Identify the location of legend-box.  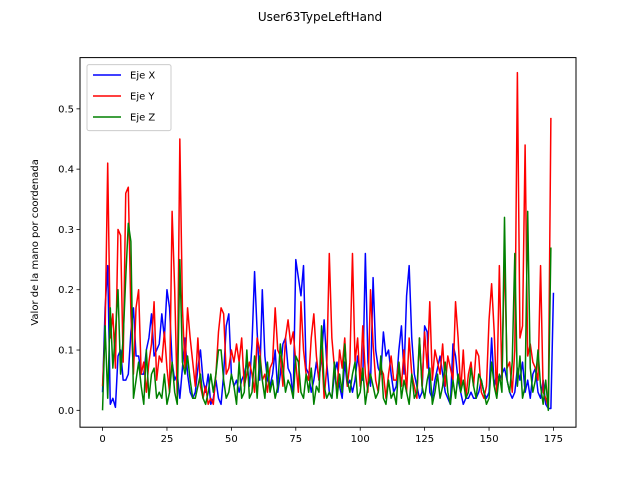
(129, 98).